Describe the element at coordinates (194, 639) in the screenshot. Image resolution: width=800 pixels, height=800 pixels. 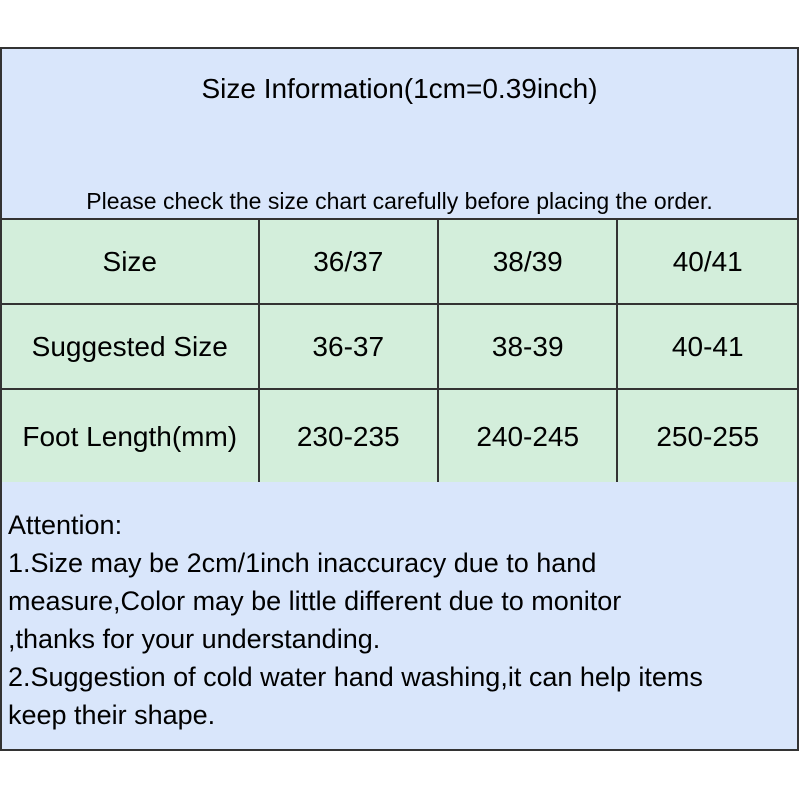
I see `attention-line: ,thanks for your understanding.` at that location.